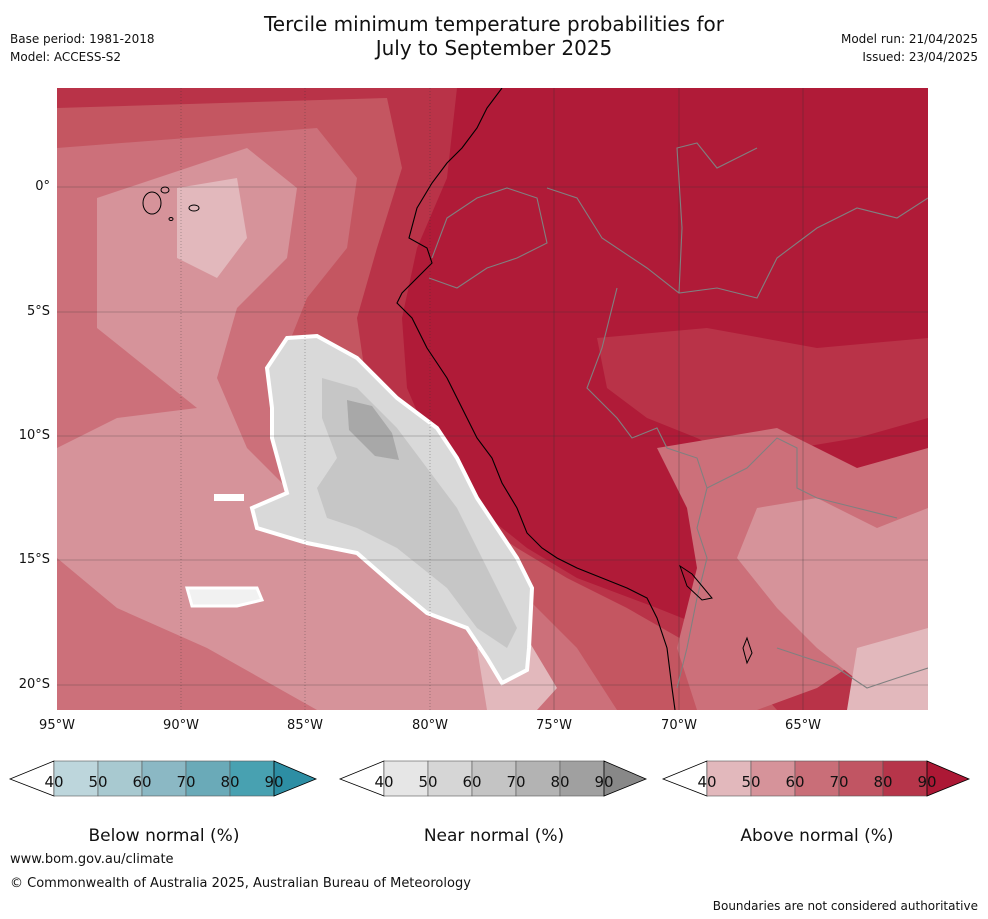  I want to click on lon-label-70w: 70°W, so click(679, 725).